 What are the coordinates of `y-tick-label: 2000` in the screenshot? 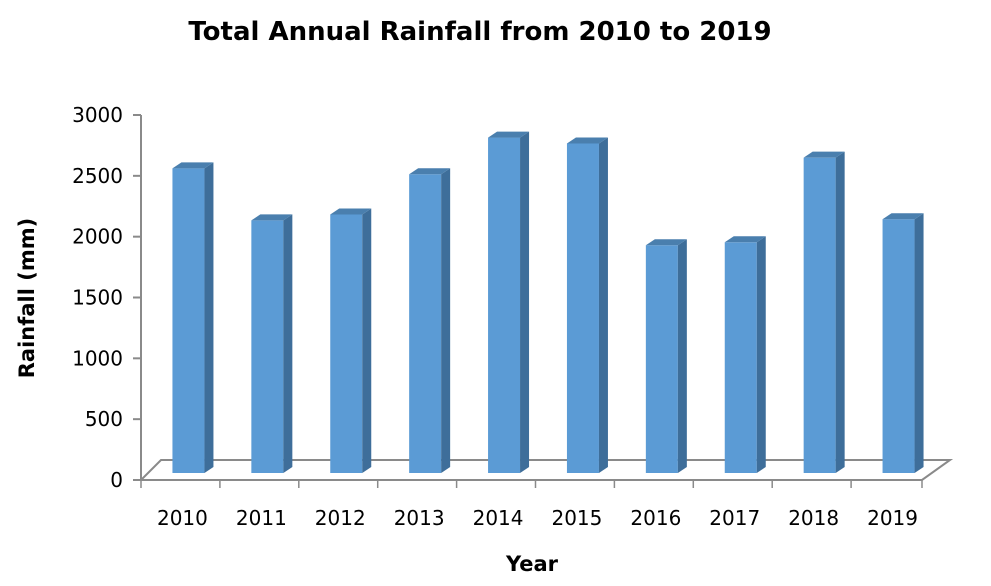 It's located at (97, 237).